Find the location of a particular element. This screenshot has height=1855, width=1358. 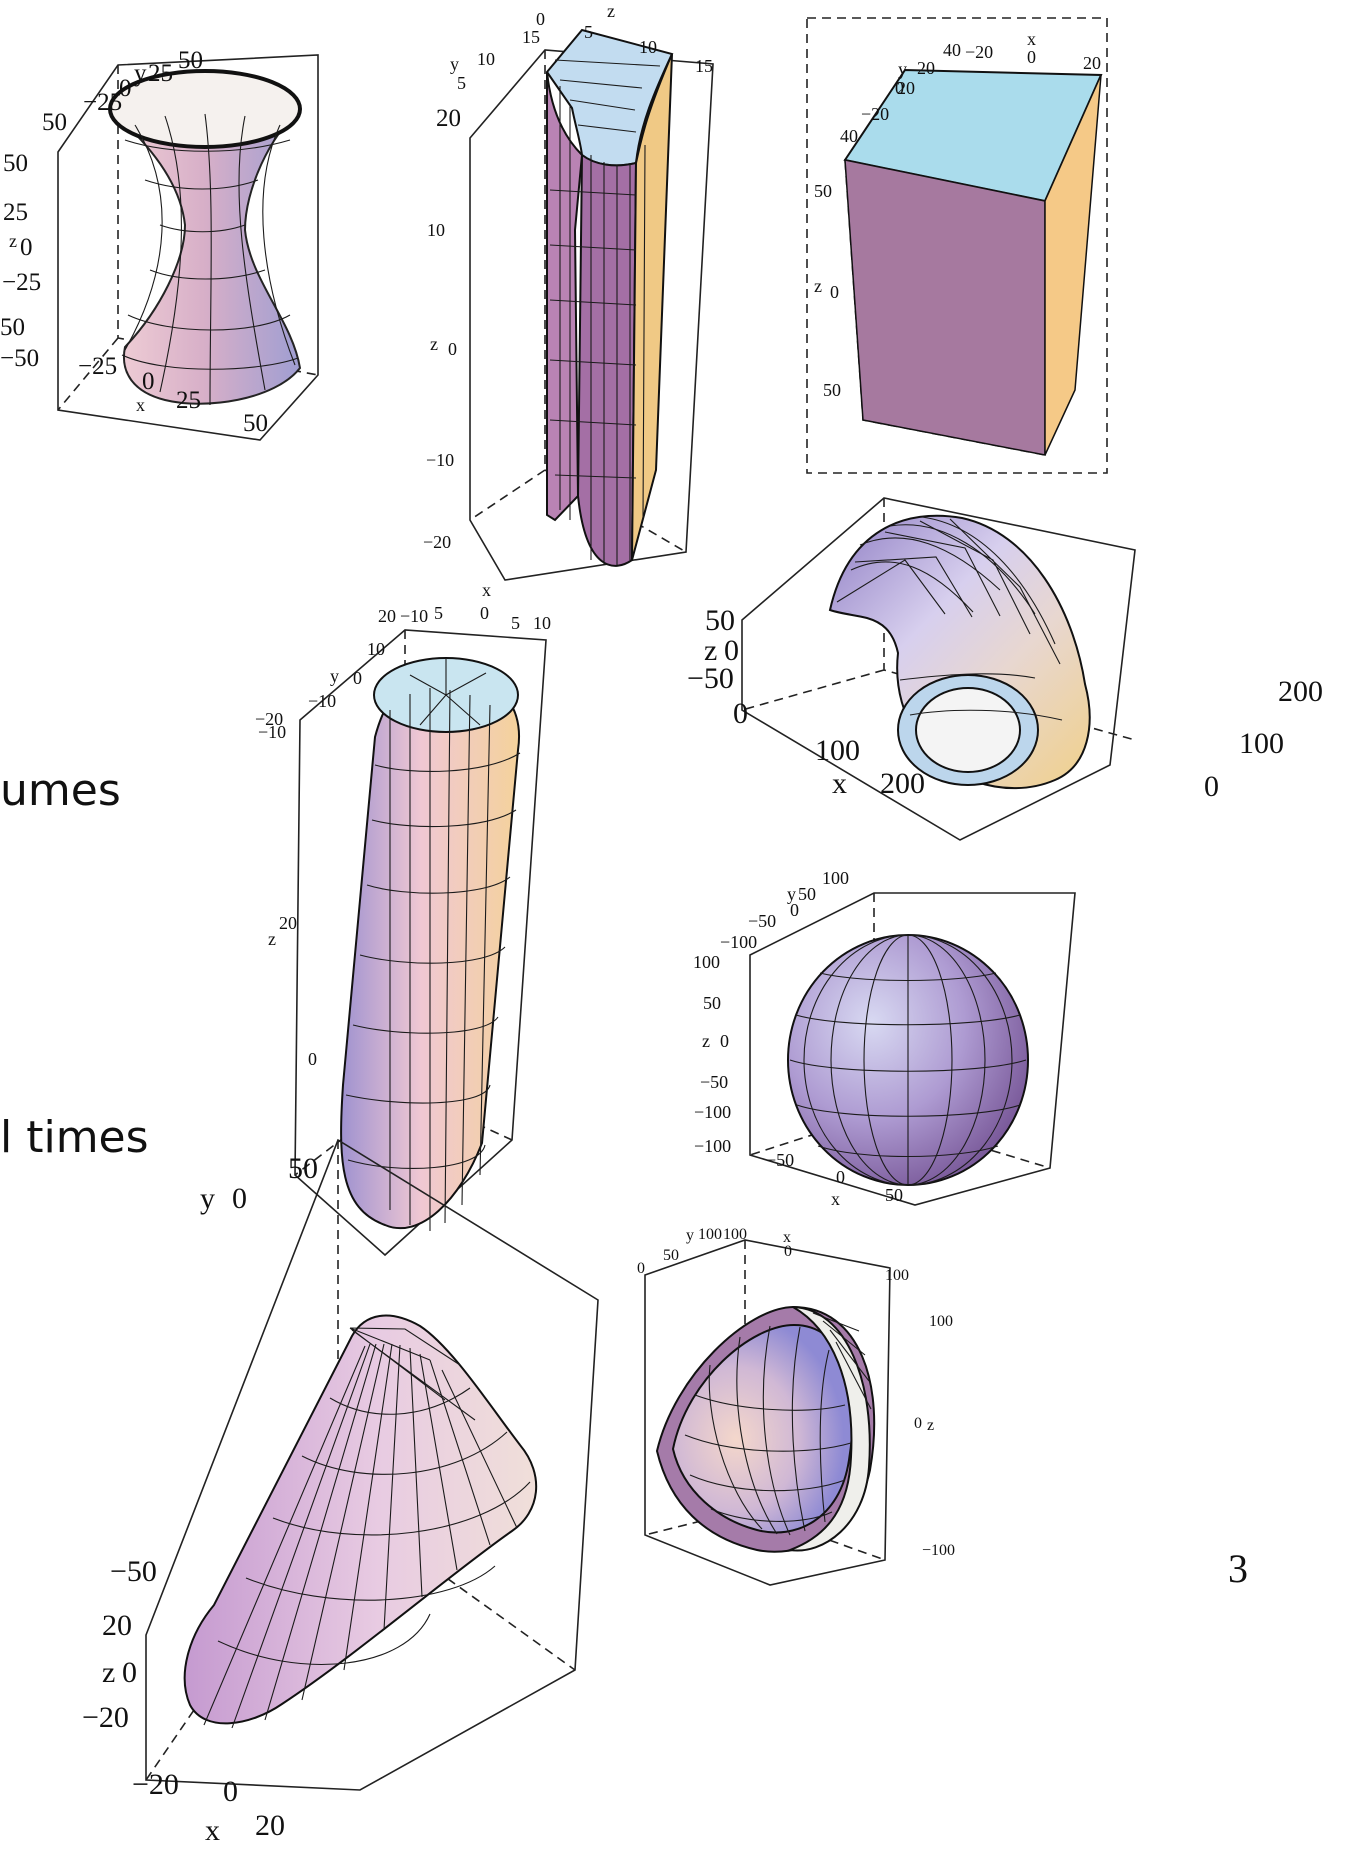

tick-label: 40 is located at coordinates (952, 50).